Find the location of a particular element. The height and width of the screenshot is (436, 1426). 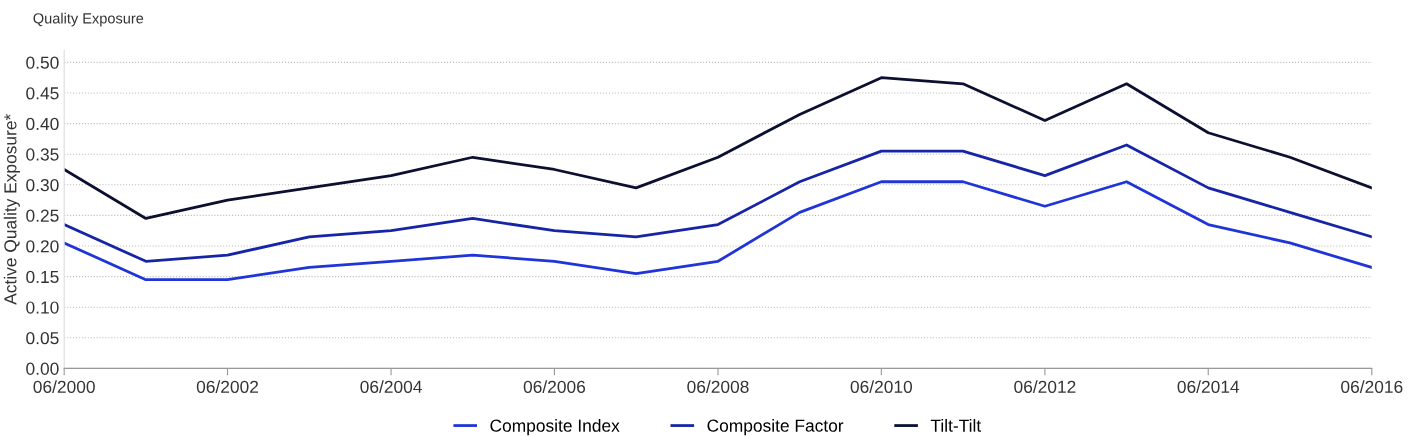

x-tick-label: 06/2006 is located at coordinates (554, 386).